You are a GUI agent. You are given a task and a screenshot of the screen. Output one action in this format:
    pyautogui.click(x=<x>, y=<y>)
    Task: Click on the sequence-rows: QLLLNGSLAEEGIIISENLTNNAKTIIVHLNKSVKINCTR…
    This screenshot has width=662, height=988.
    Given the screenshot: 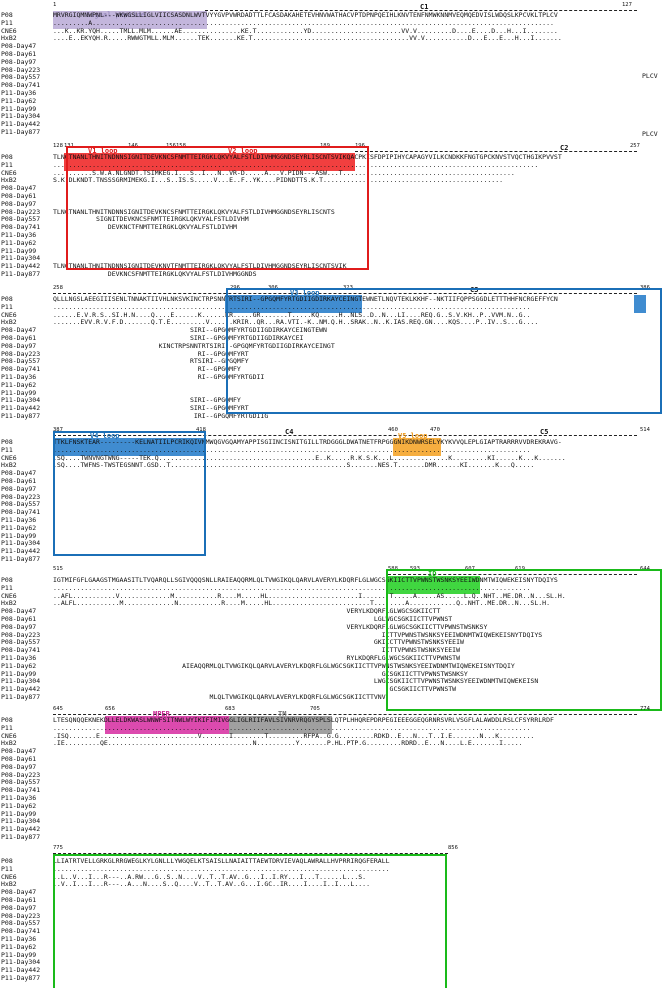 What is the action you would take?
    pyautogui.click(x=305, y=358)
    